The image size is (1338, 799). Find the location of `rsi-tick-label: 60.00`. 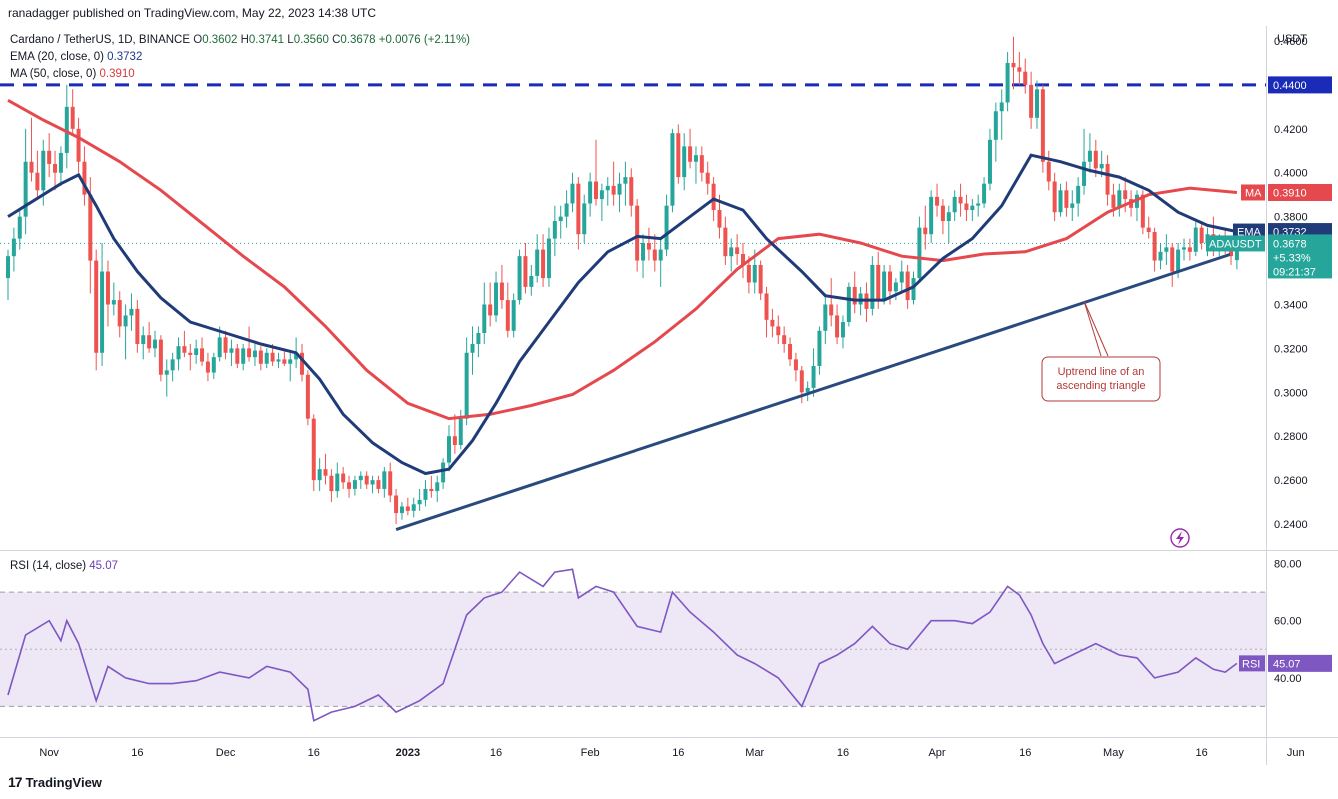

rsi-tick-label: 60.00 is located at coordinates (1288, 622).